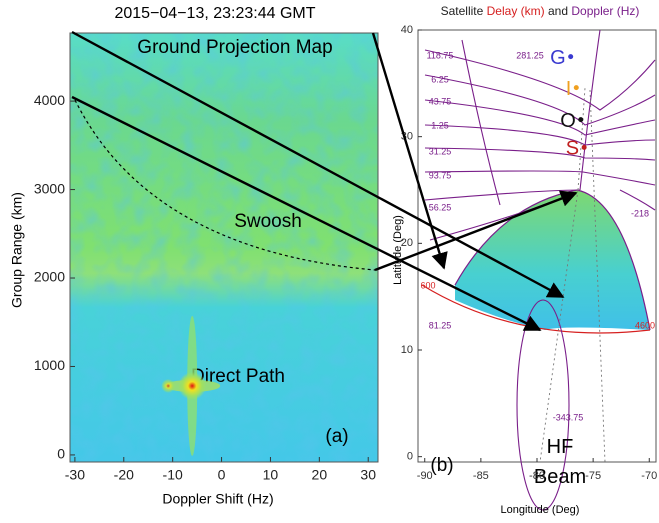  Describe the element at coordinates (440, 55) in the screenshot. I see `doppler-label: 118.75` at that location.